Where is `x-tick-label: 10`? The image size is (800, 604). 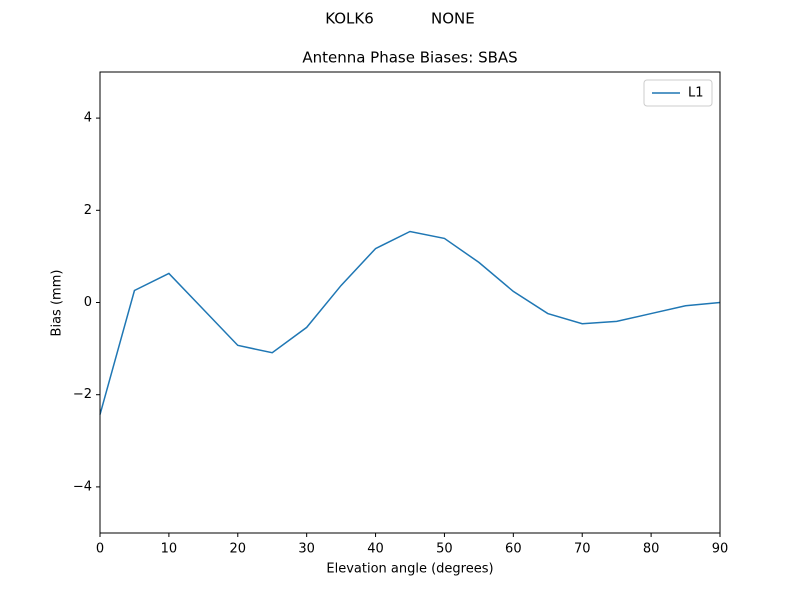 x-tick-label: 10 is located at coordinates (169, 549).